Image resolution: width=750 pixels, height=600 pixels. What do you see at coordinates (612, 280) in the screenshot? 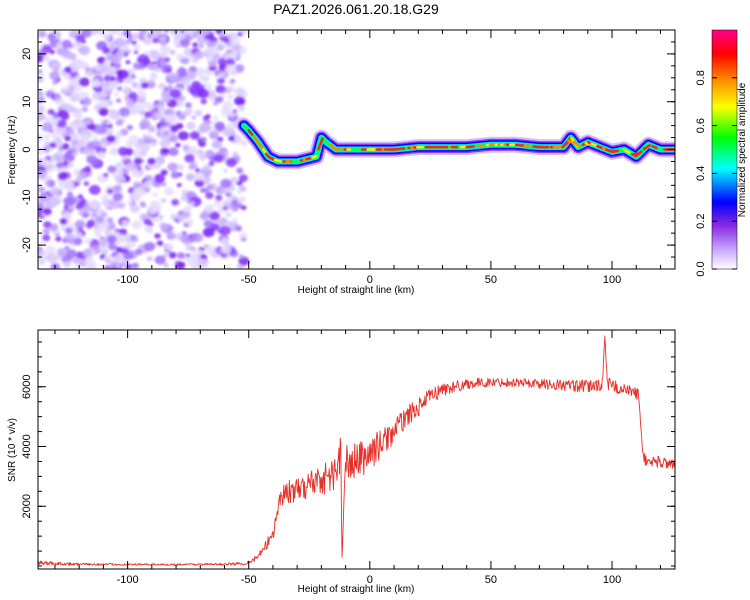
I see `x-tick-label: 100` at bounding box center [612, 280].